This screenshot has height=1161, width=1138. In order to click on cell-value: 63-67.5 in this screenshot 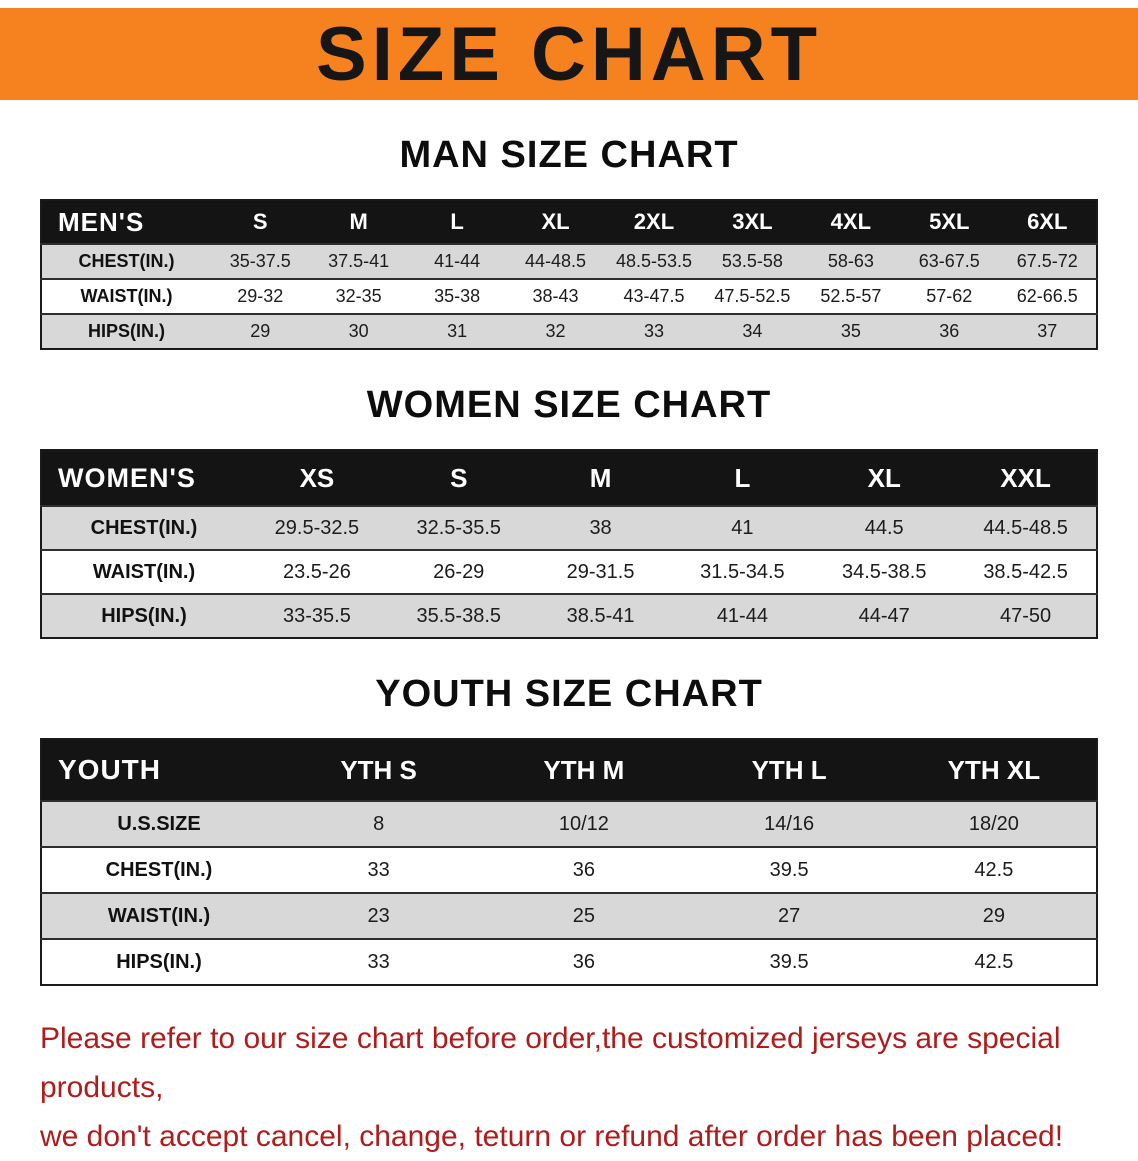, I will do `click(949, 261)`.